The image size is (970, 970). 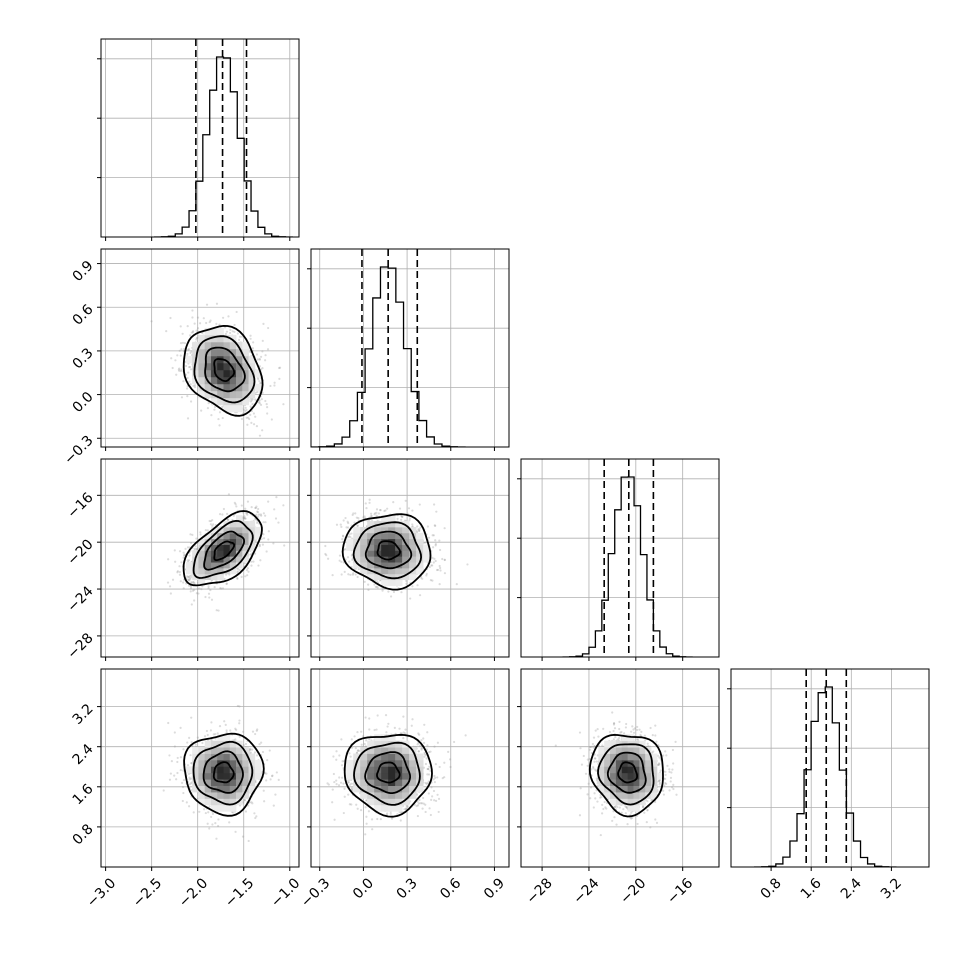 What do you see at coordinates (83, 402) in the screenshot?
I see `y-tick-label: 0.0` at bounding box center [83, 402].